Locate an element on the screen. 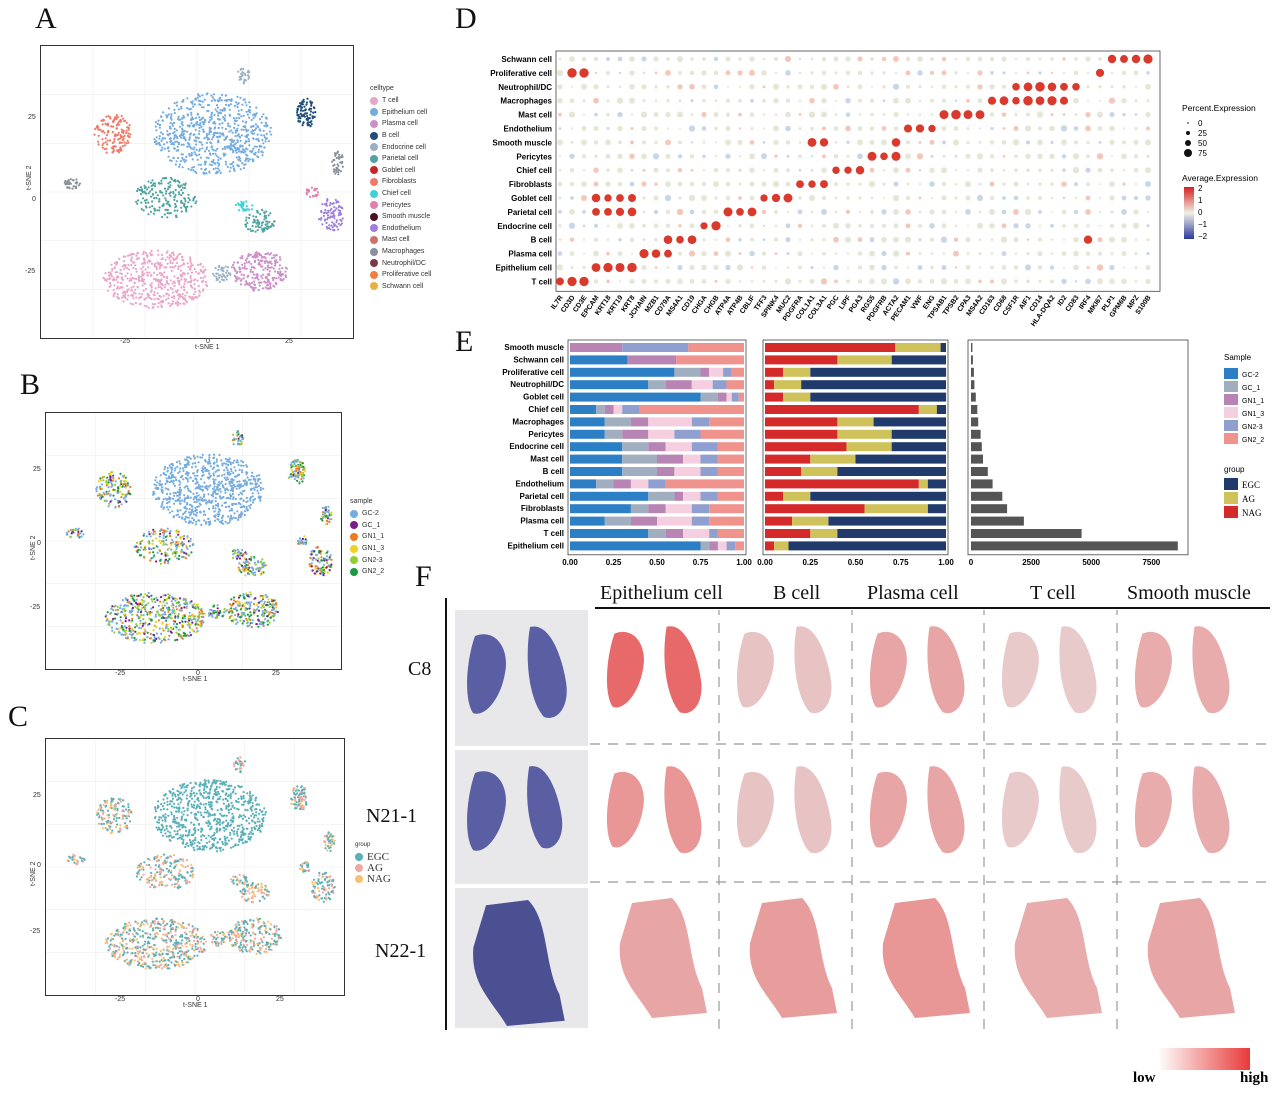 This screenshot has width=1280, height=1098. legend-label: GN2-3 is located at coordinates (372, 560).